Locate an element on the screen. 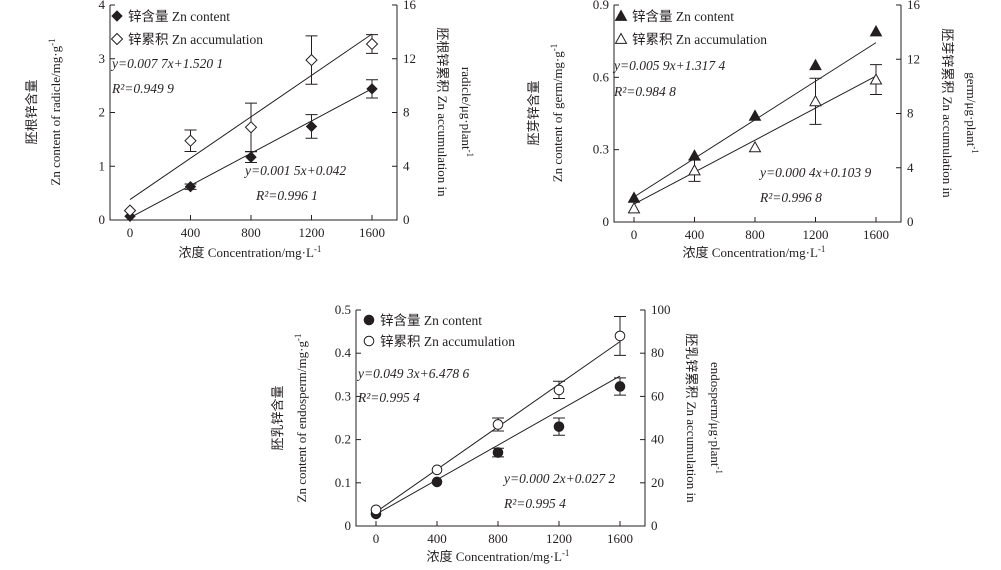  y-left-label-cn: 胚根锌含量 is located at coordinates (31, 111).